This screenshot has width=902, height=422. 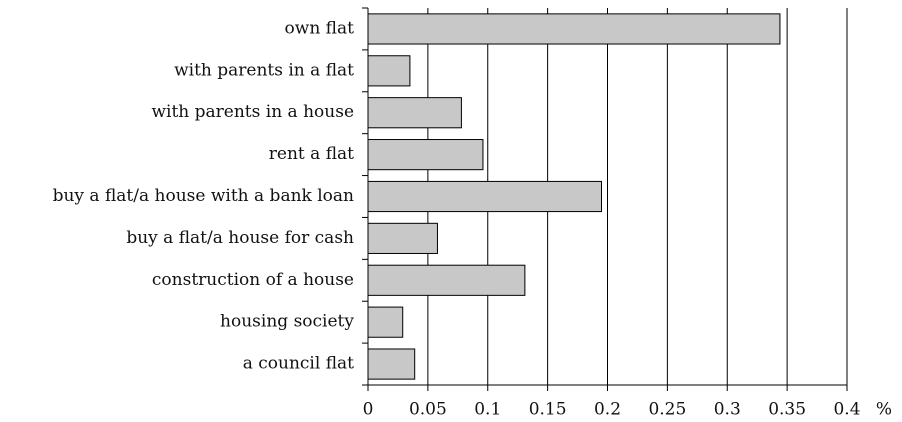 What do you see at coordinates (298, 364) in the screenshot?
I see `y-tick-label: a council flat` at bounding box center [298, 364].